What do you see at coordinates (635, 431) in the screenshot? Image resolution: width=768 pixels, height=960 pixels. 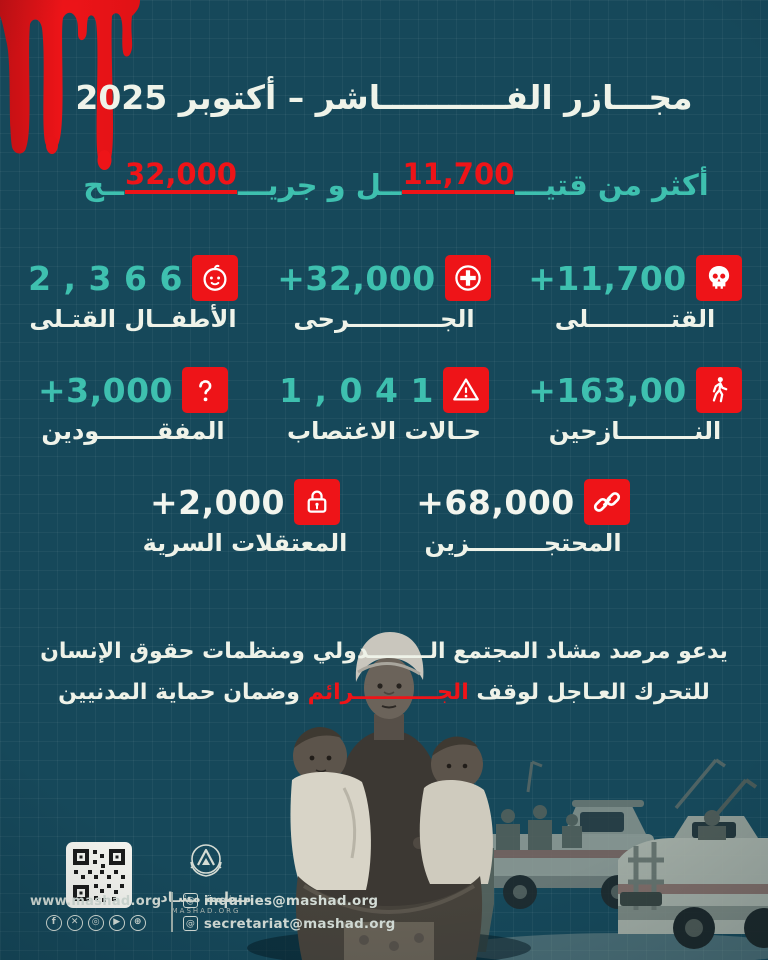 I see `stat-label: النـــــــــازحين` at bounding box center [635, 431].